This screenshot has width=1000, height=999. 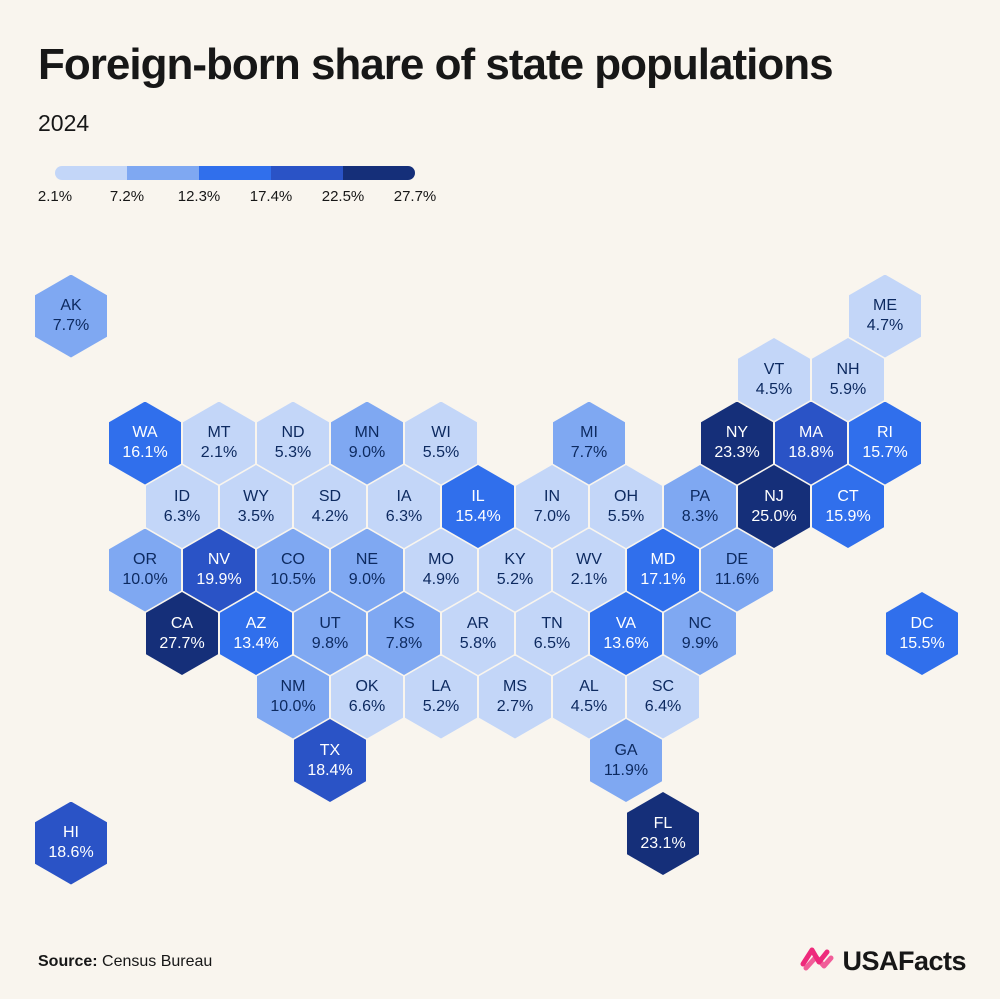 What do you see at coordinates (293, 443) in the screenshot?
I see `state-tile-nd: ND 5.3%` at bounding box center [293, 443].